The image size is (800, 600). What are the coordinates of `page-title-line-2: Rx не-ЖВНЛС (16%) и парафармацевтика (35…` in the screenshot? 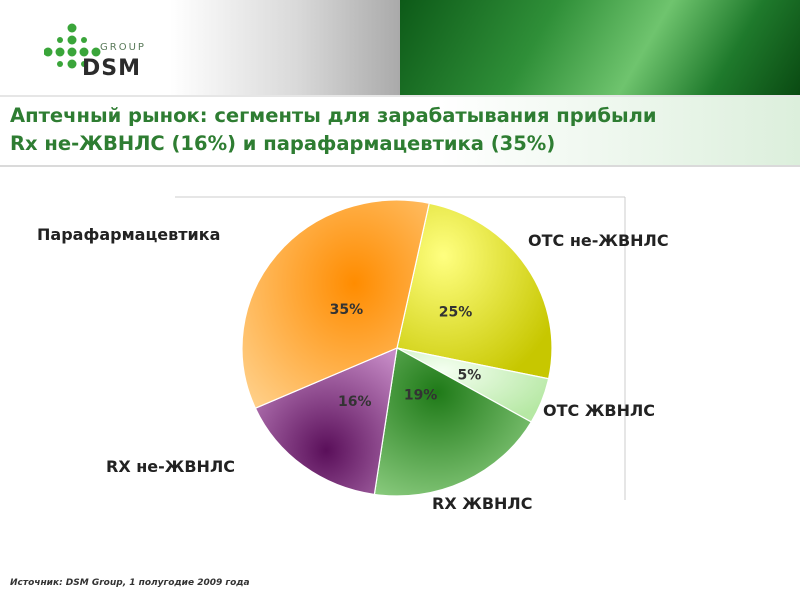 It's located at (283, 143).